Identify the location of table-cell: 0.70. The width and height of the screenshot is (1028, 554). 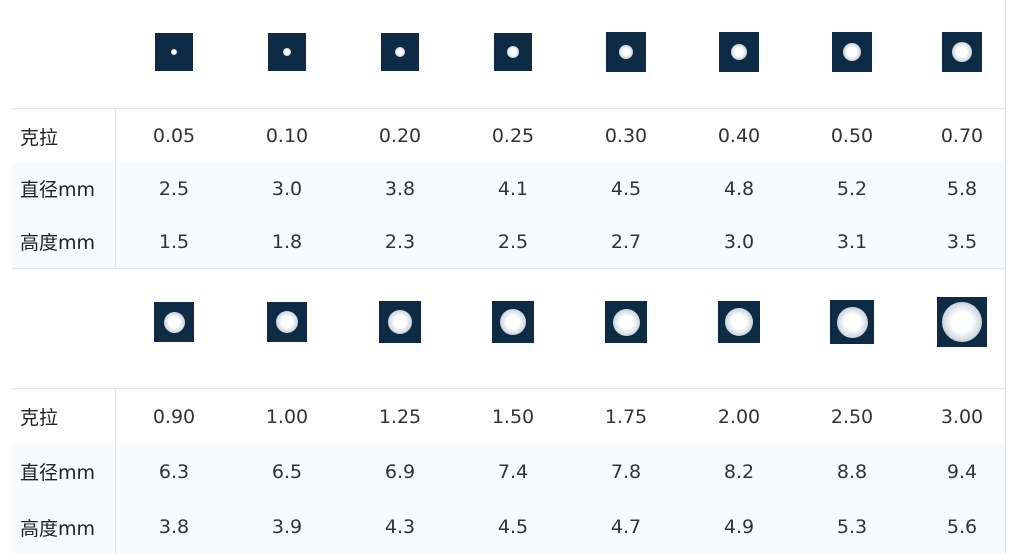
(962, 136).